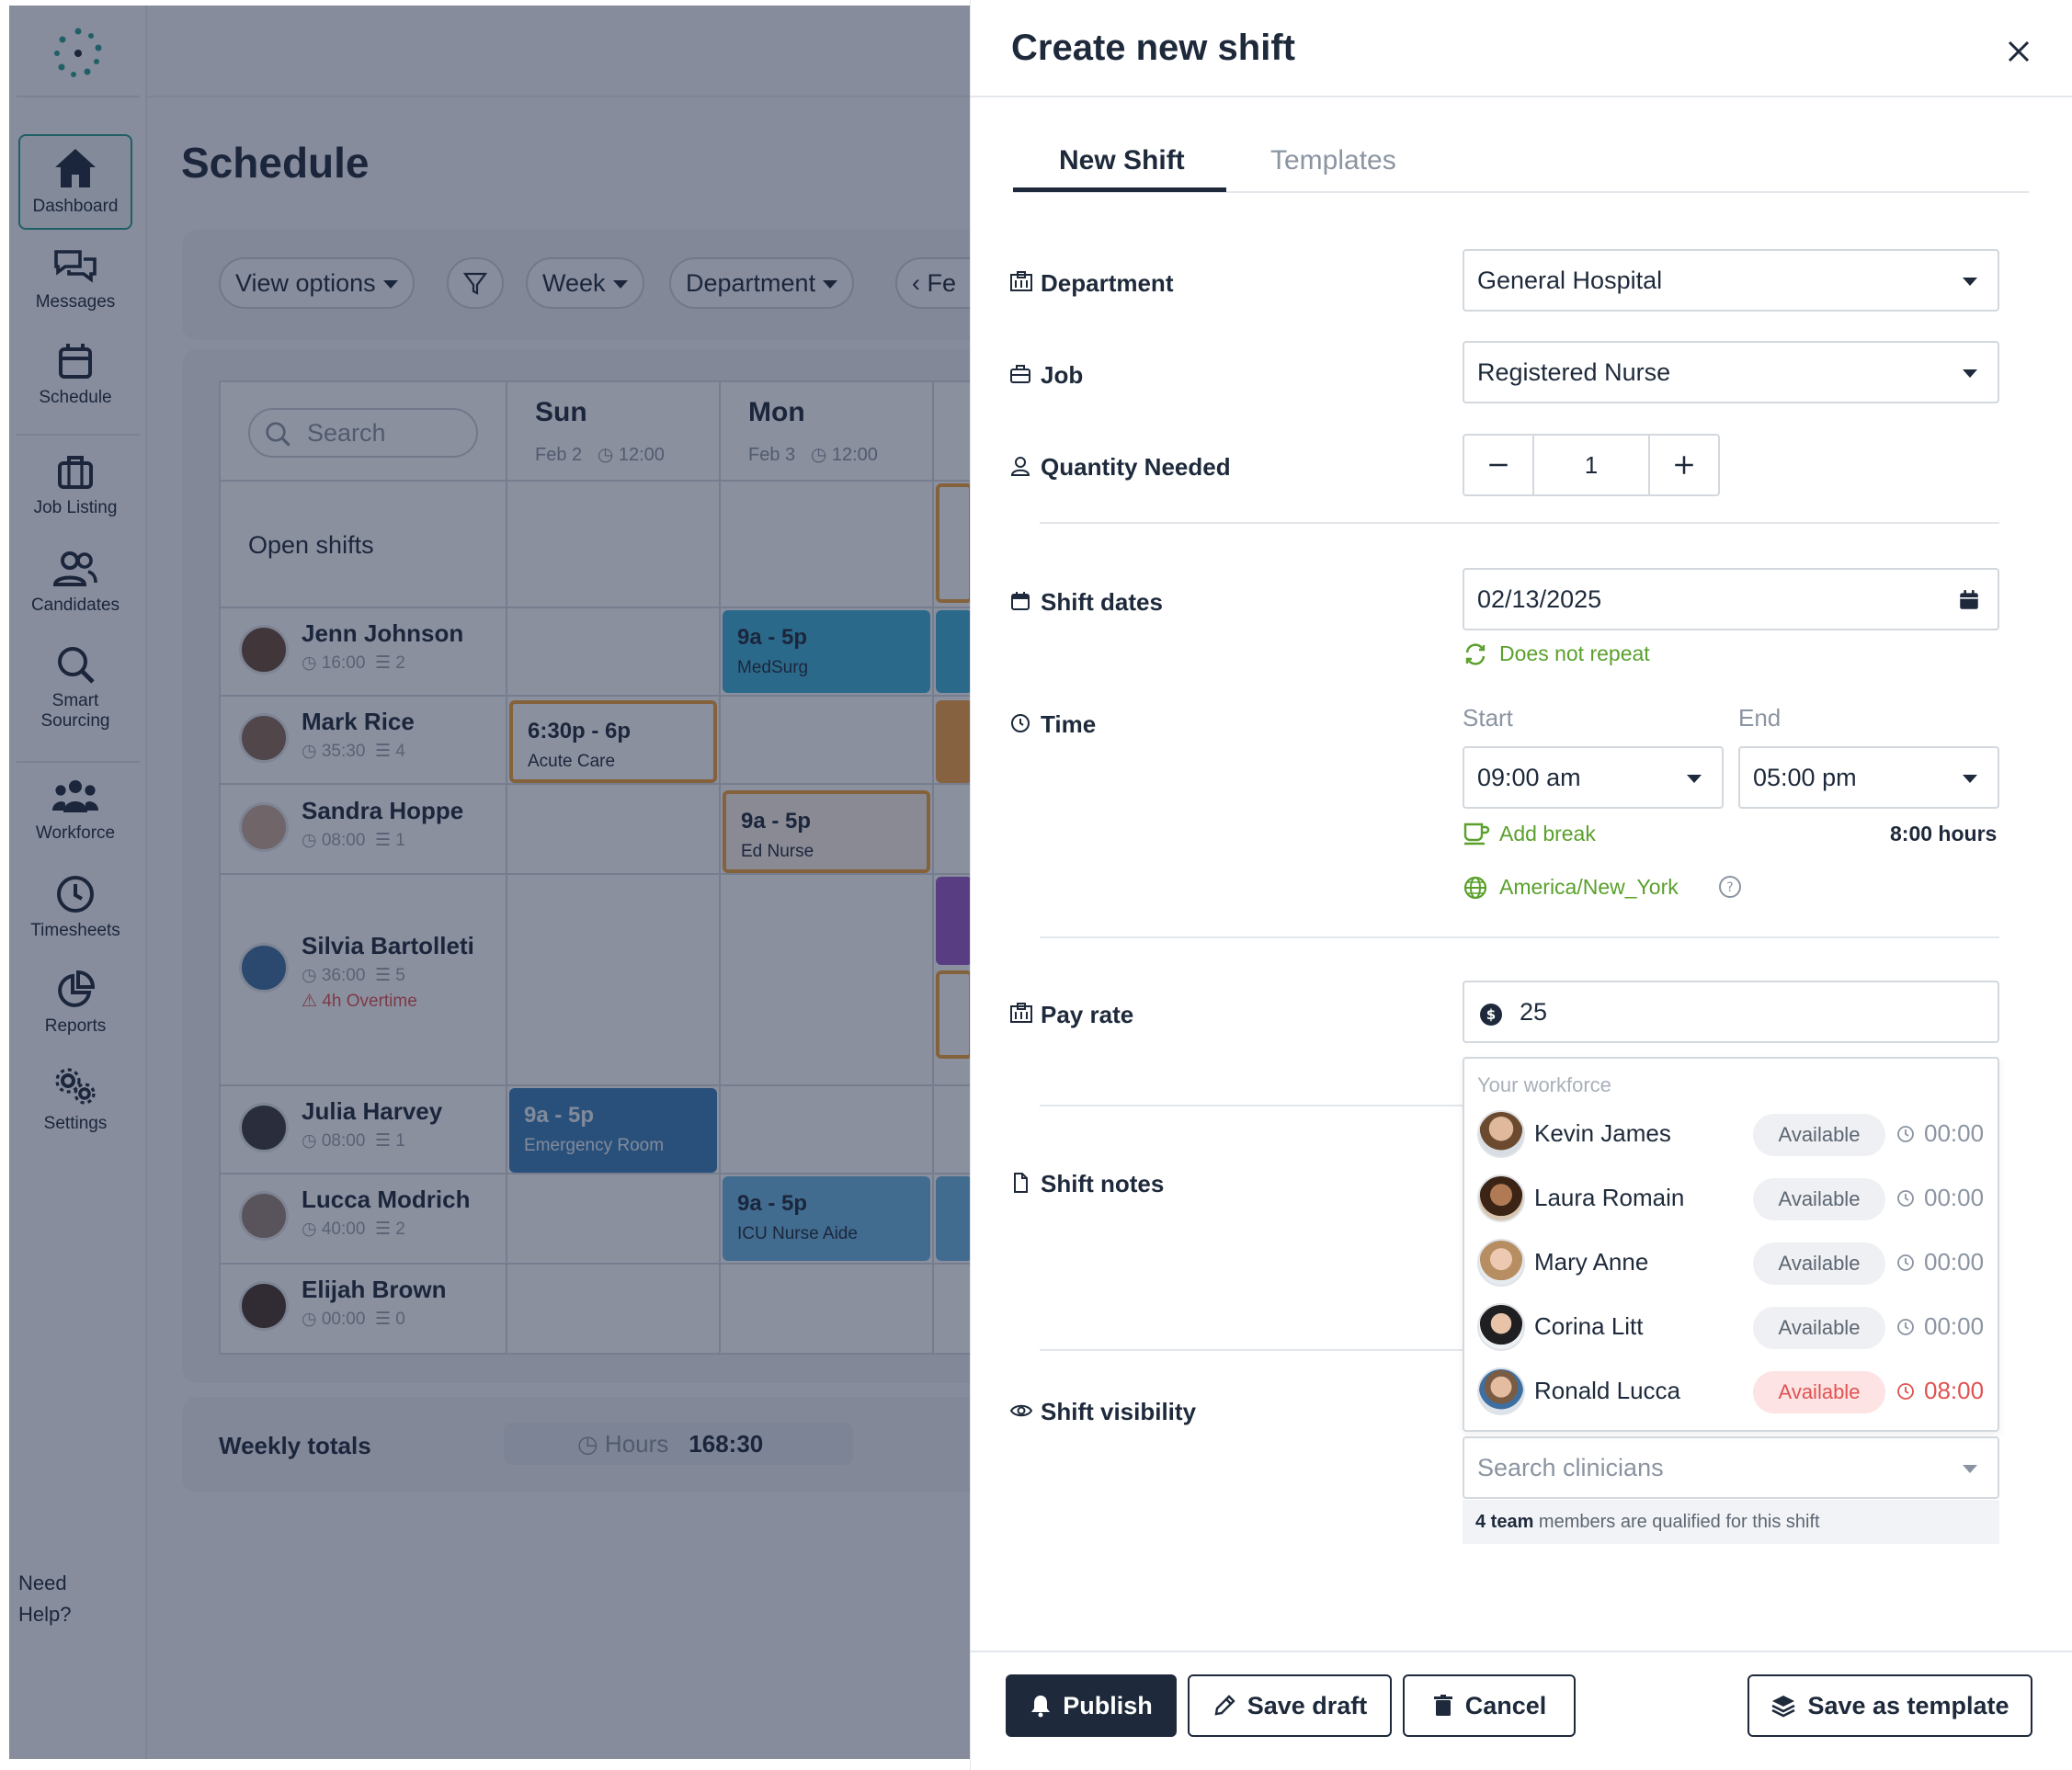  Describe the element at coordinates (1053, 724) in the screenshot. I see `time-label: Time` at that location.